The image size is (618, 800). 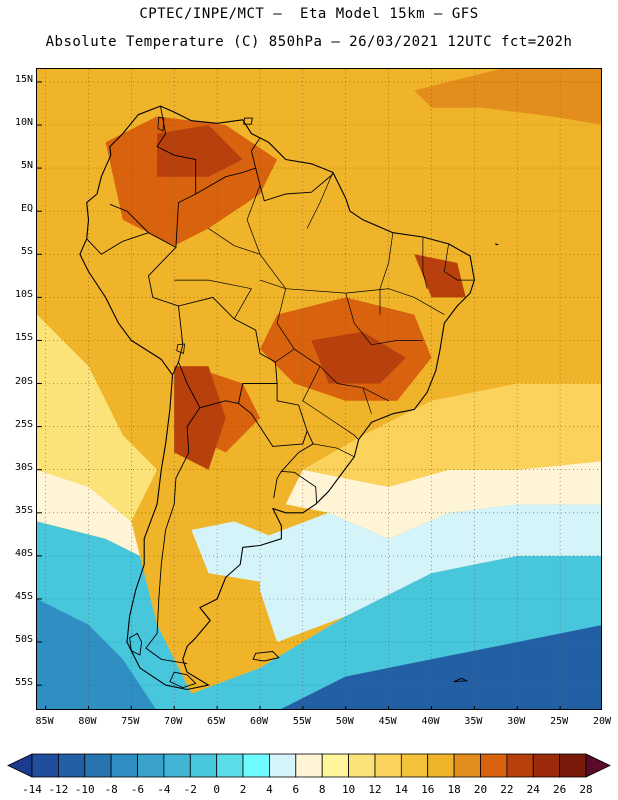 What do you see at coordinates (44, 721) in the screenshot?
I see `lon-tick-label: 85W` at bounding box center [44, 721].